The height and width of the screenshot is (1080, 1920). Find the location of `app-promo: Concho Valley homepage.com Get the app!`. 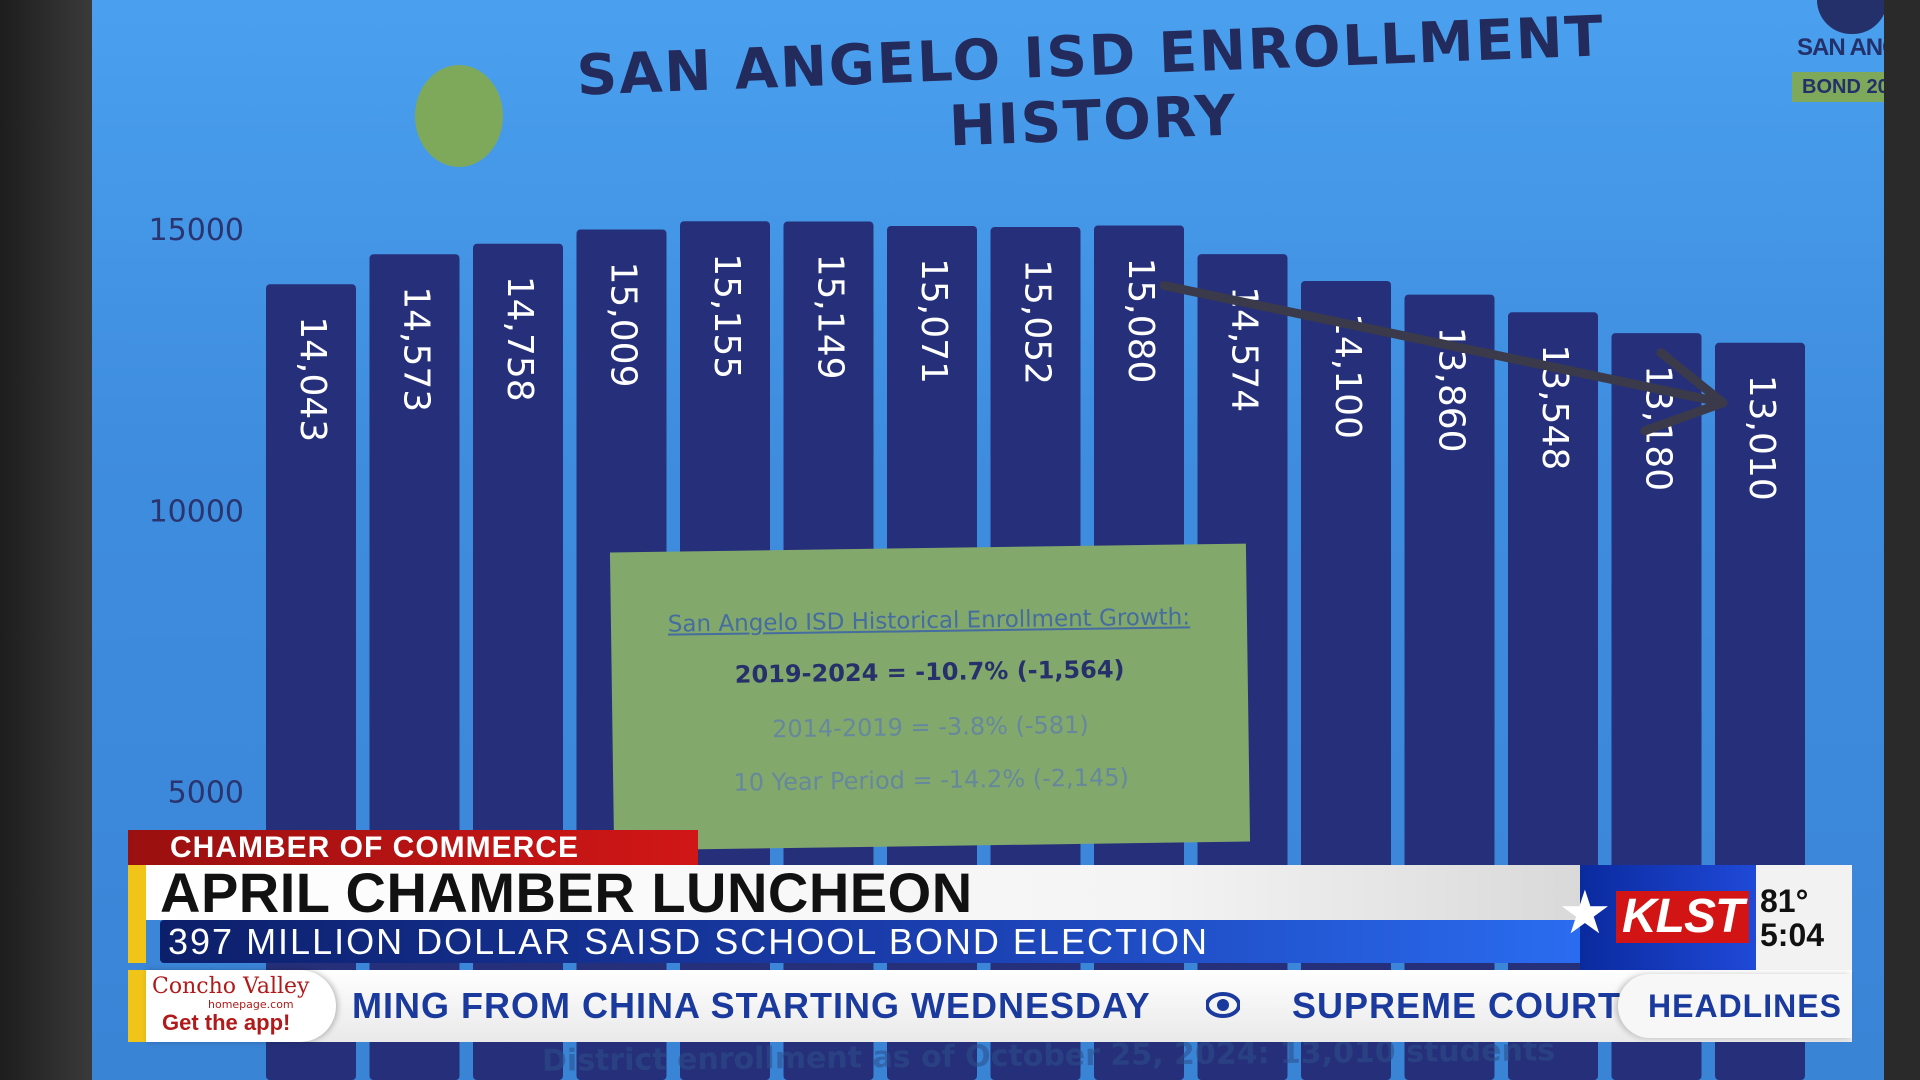

app-promo: Concho Valley homepage.com Get the app! is located at coordinates (241, 1006).